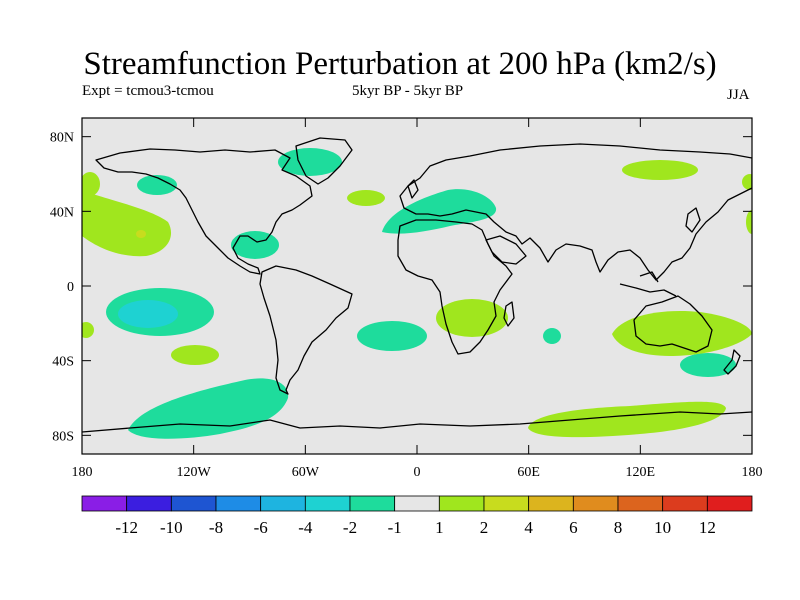 The image size is (800, 600). Describe the element at coordinates (306, 472) in the screenshot. I see `lon-tick-label: 60W` at that location.